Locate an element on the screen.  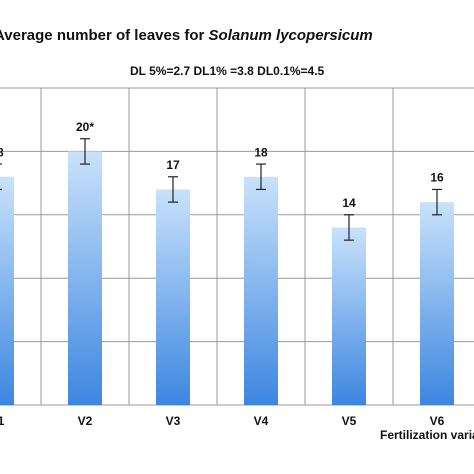
x-tick-label: V2 is located at coordinates (85, 421).